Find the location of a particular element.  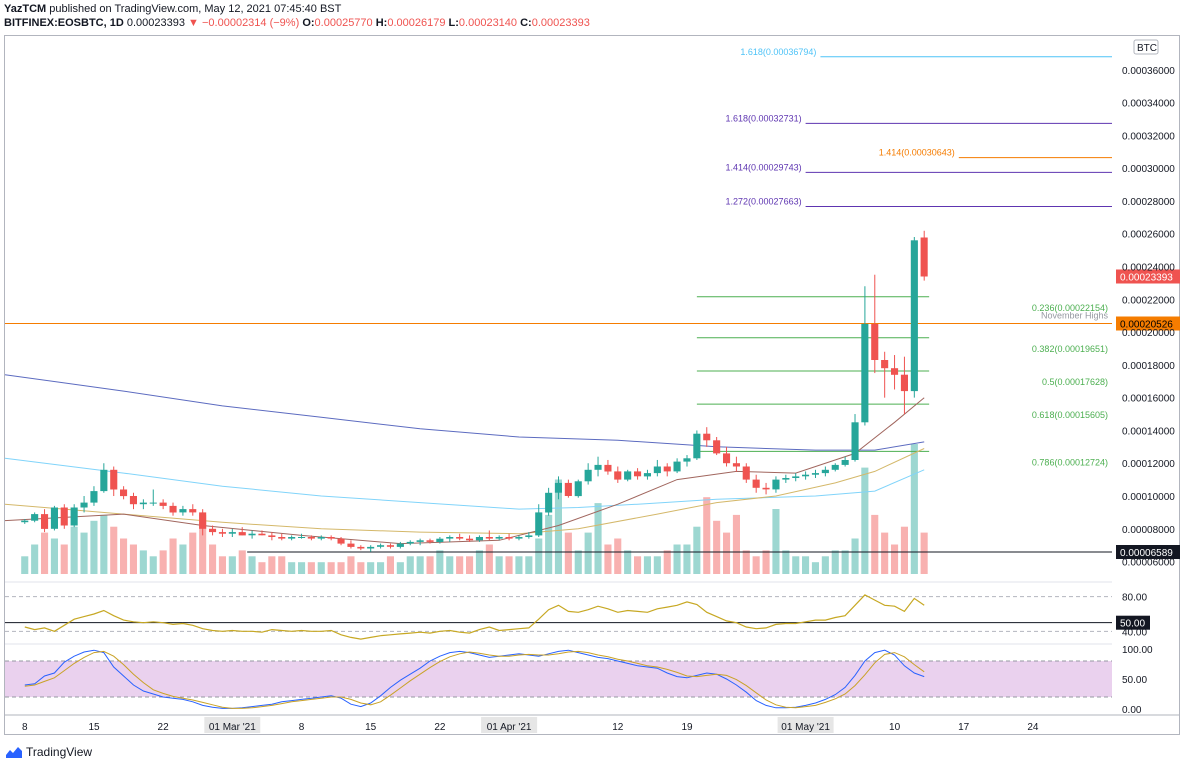

tradingview-footer: TradingView is located at coordinates (49, 752).